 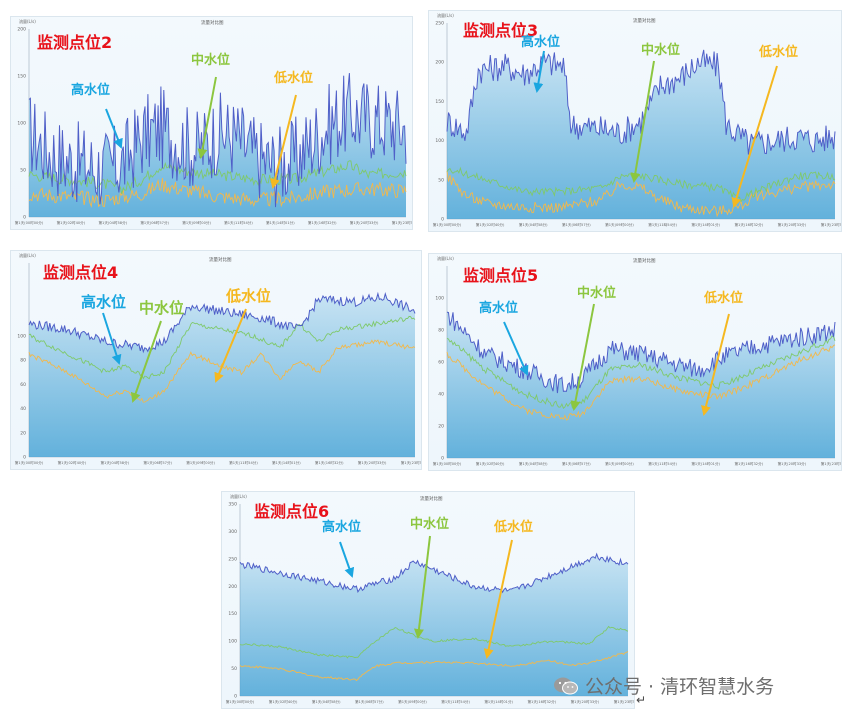 What do you see at coordinates (680, 687) in the screenshot?
I see `watermark-text: 公众号 · 清环智慧水务` at bounding box center [680, 687].